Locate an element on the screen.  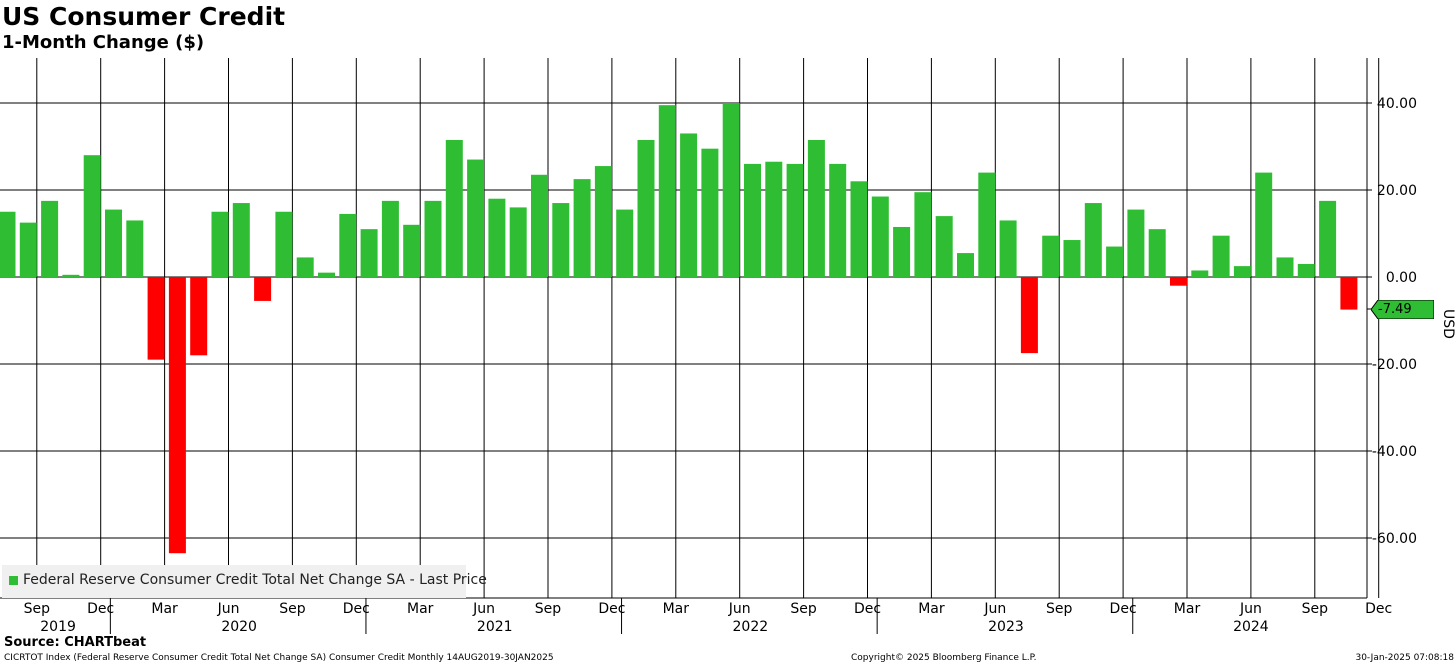
last-value-marker is located at coordinates (1402, 309).